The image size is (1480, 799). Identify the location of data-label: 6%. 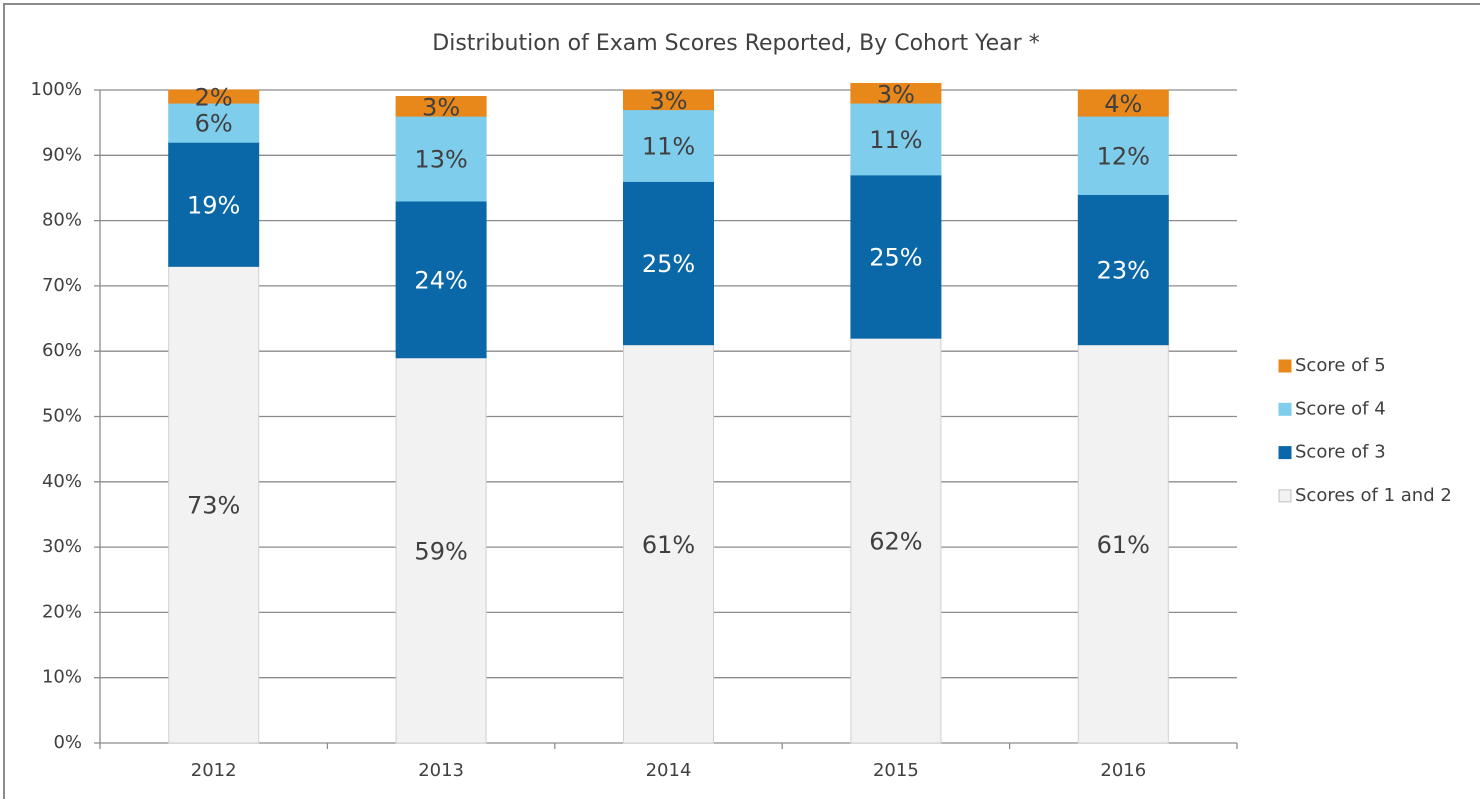
(214, 124).